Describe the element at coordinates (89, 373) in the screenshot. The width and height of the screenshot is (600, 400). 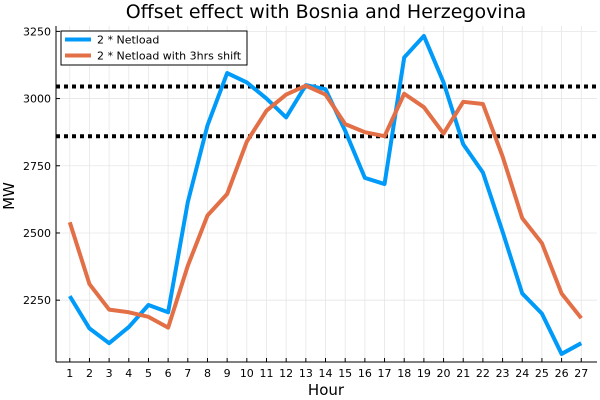
I see `x-tick-label: 2` at that location.